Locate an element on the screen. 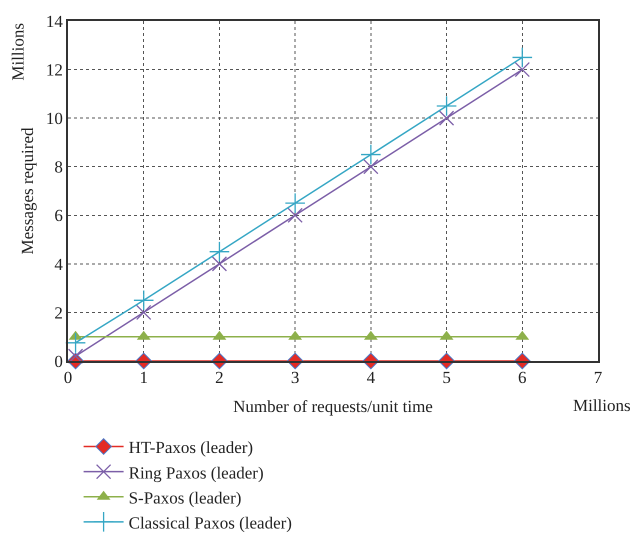 This screenshot has height=552, width=634. legend-label: HT-Paxos (leader) is located at coordinates (191, 448).